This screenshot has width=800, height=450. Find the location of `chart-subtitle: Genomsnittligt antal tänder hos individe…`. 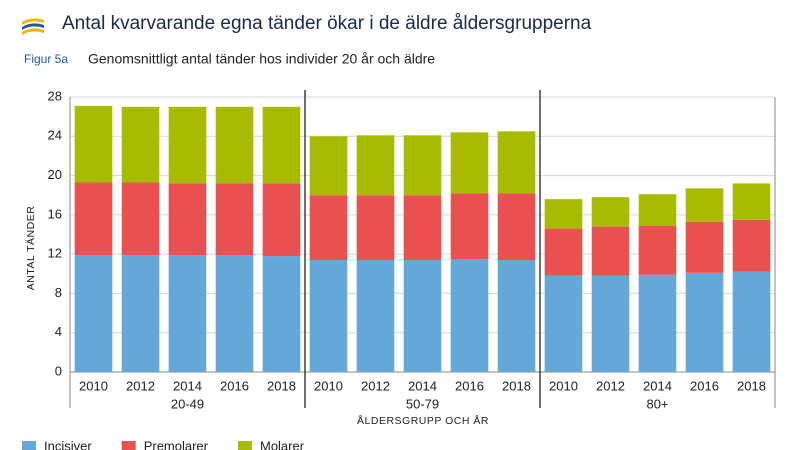

chart-subtitle: Genomsnittligt antal tänder hos individe… is located at coordinates (261, 59).